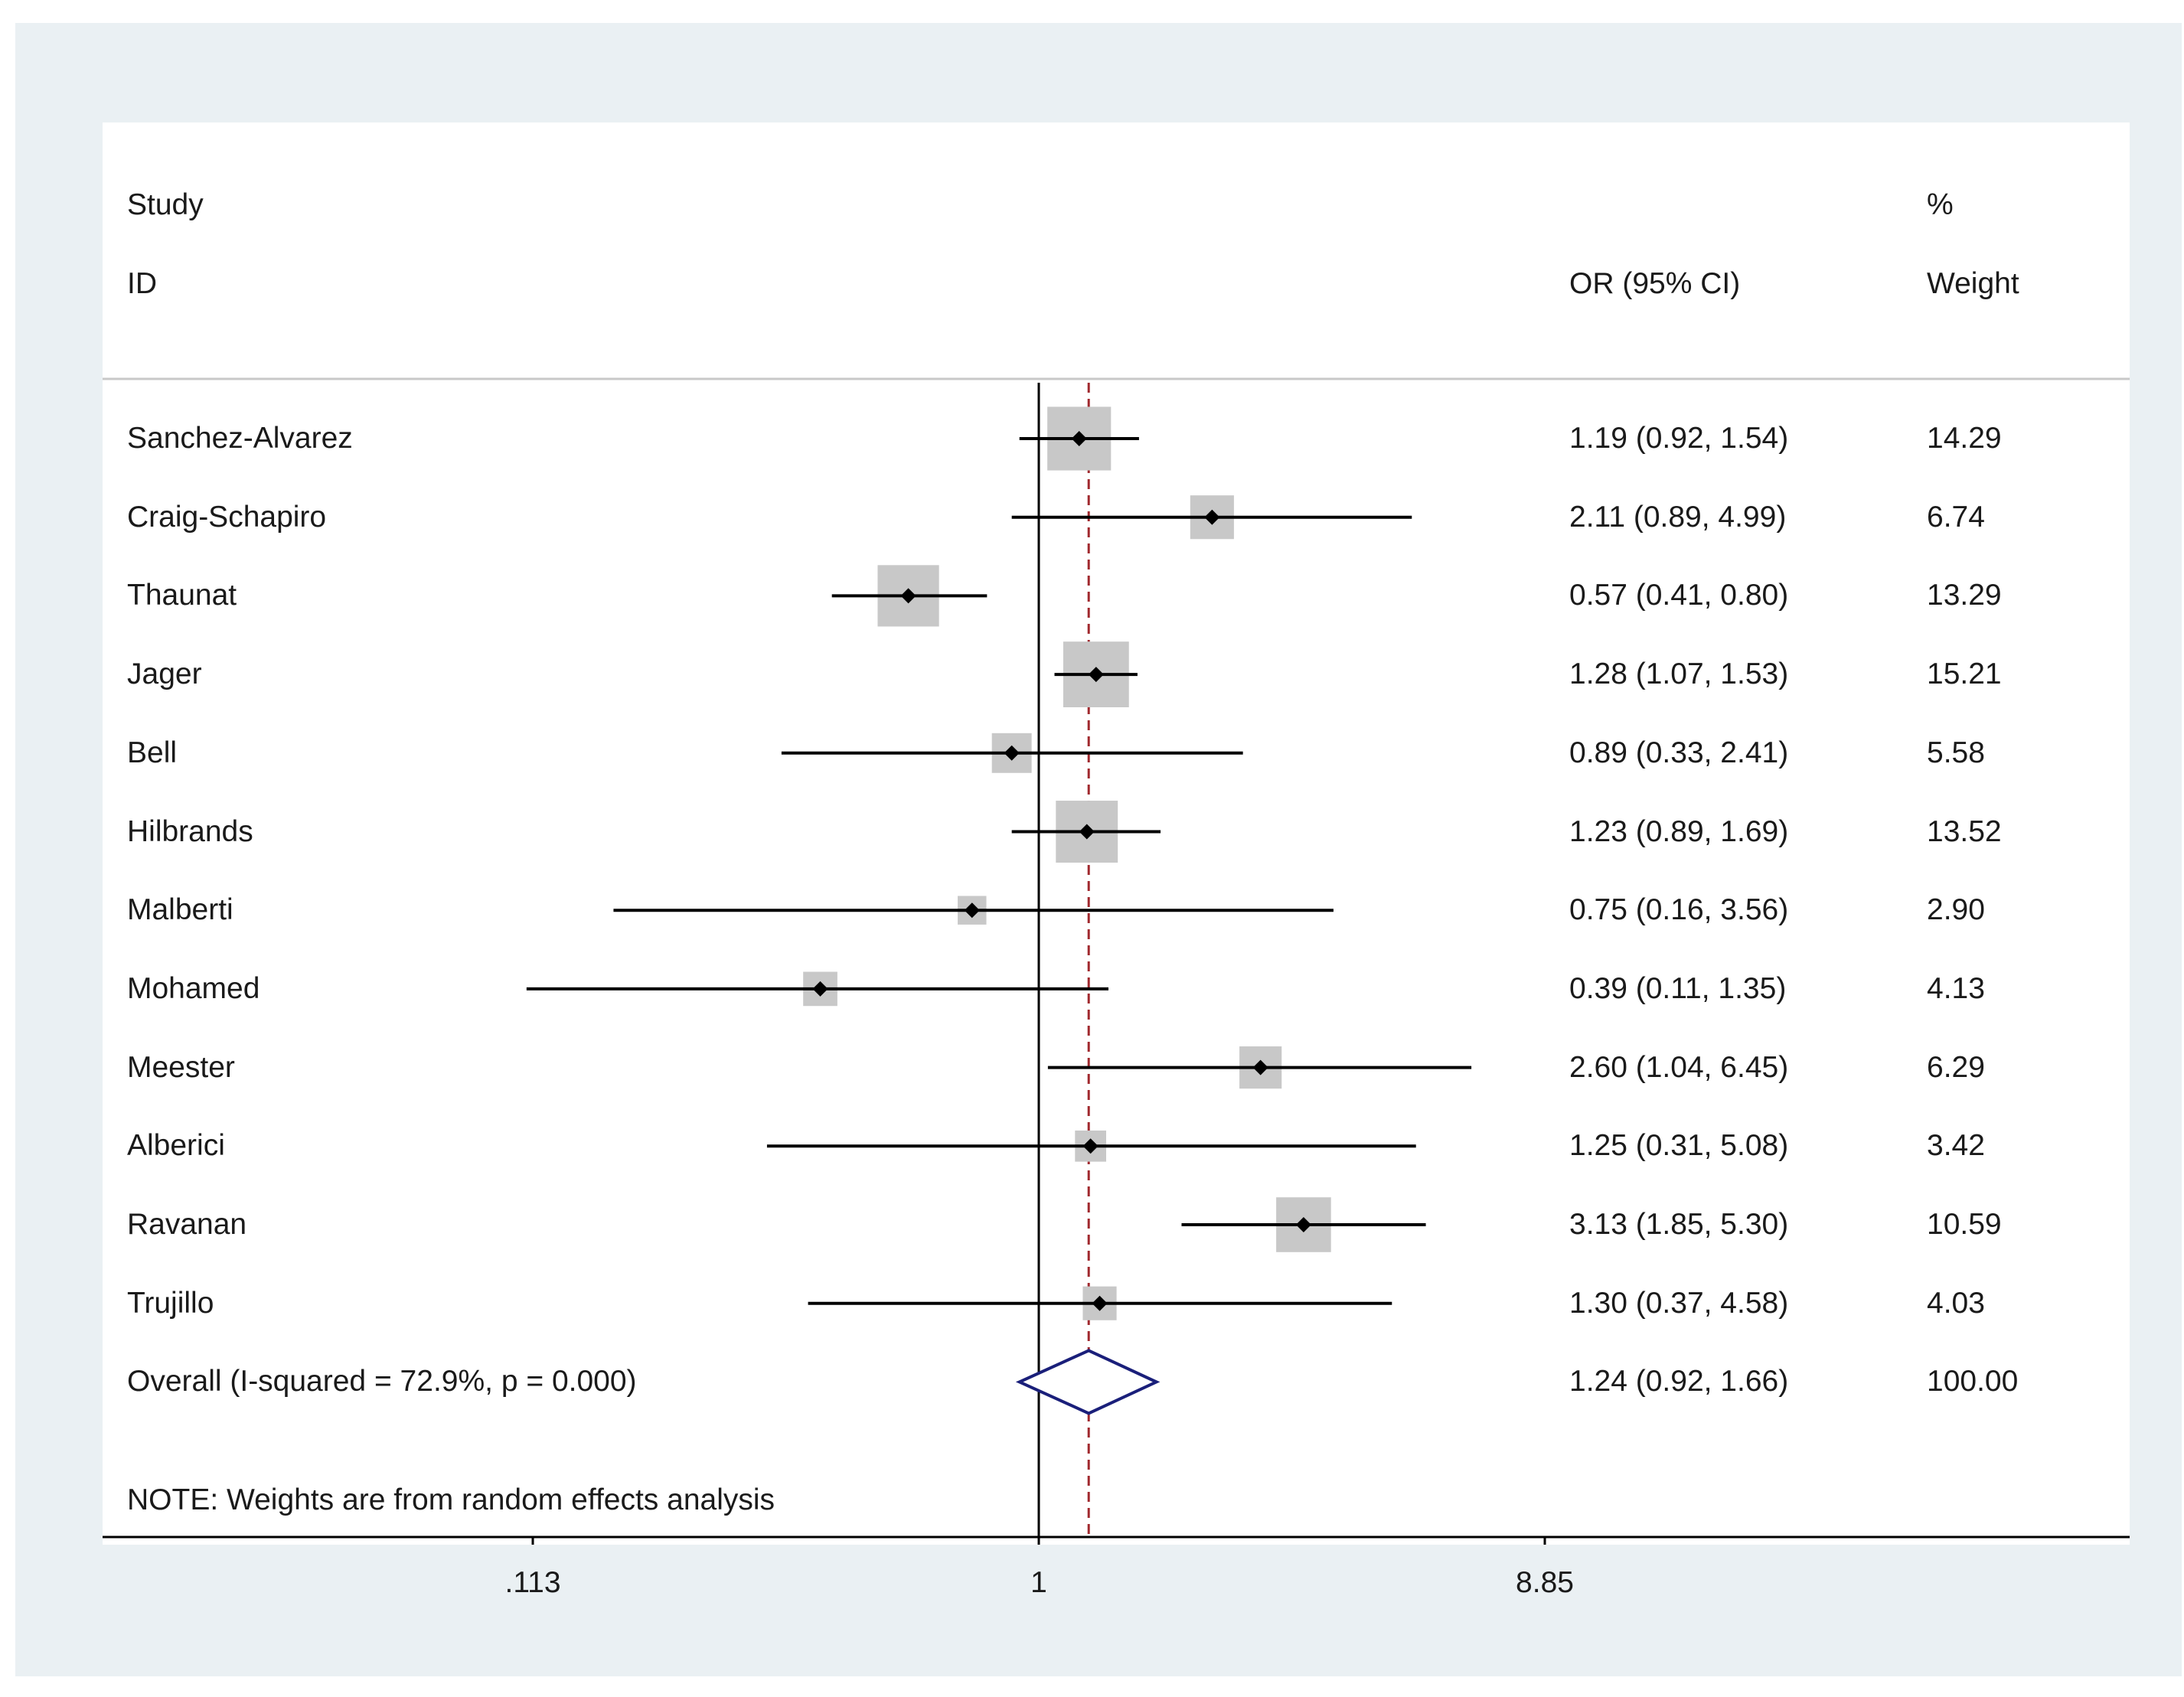 This screenshot has height=1697, width=2184. Describe the element at coordinates (1956, 1067) in the screenshot. I see `weight-label: 6.29` at that location.